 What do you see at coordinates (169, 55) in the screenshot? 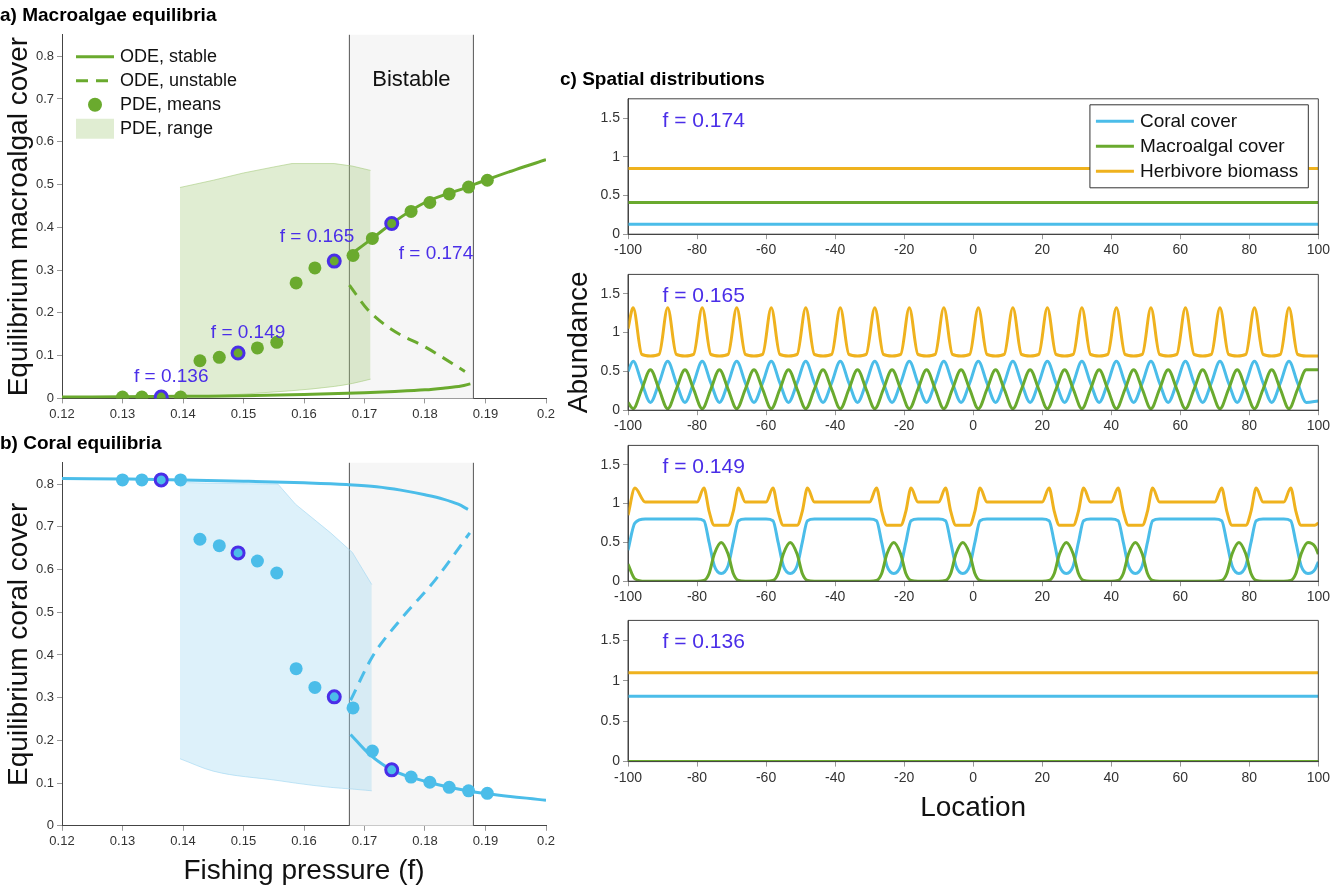
I see `legend-label: ODE, stable` at bounding box center [169, 55].